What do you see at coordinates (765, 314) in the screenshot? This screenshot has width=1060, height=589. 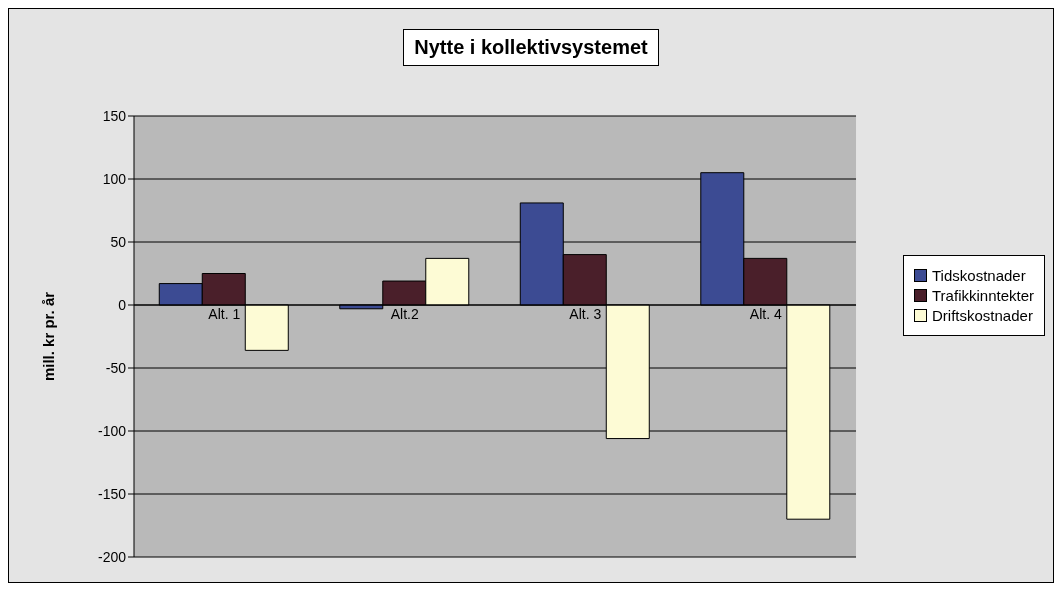 I see `x-tick-label: Alt. 4` at bounding box center [765, 314].